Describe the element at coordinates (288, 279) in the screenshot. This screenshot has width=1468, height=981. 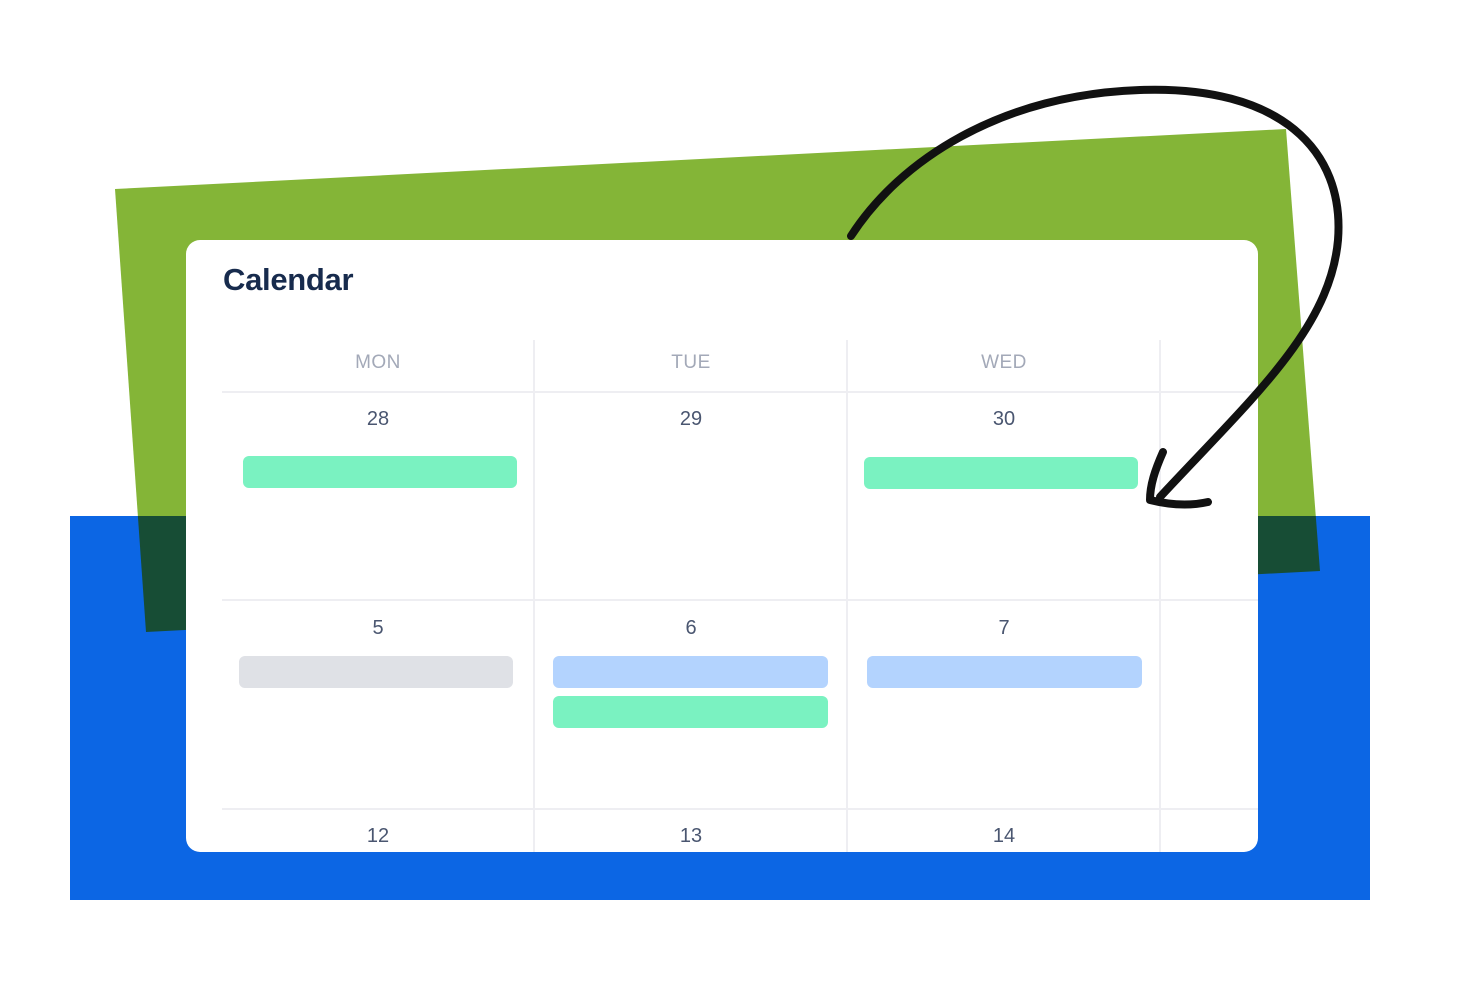
I see `page-title: Calendar` at that location.